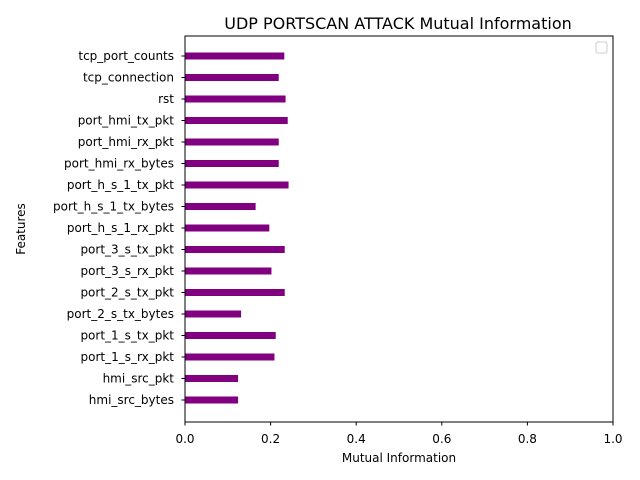 The image size is (640, 480). I want to click on bar-port_1_s_tx_pkt, so click(230, 335).